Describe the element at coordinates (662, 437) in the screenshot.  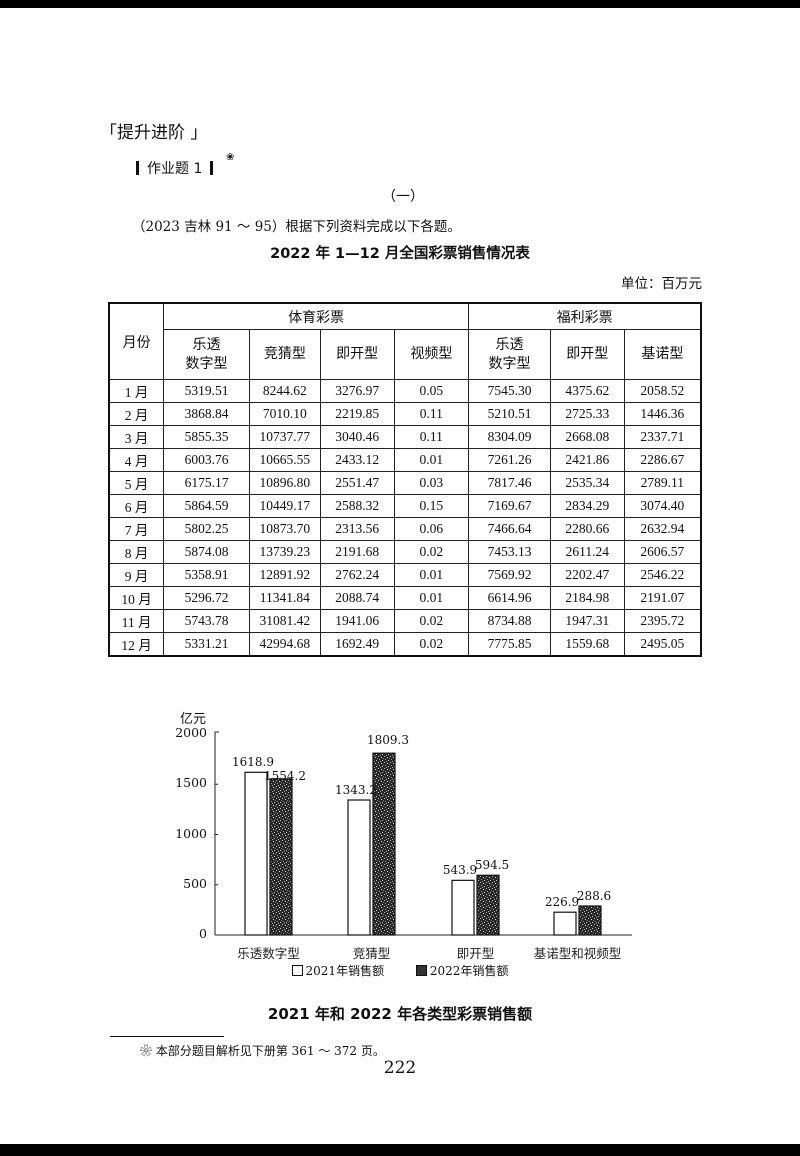
I see `value-cell: 2337.71` at that location.